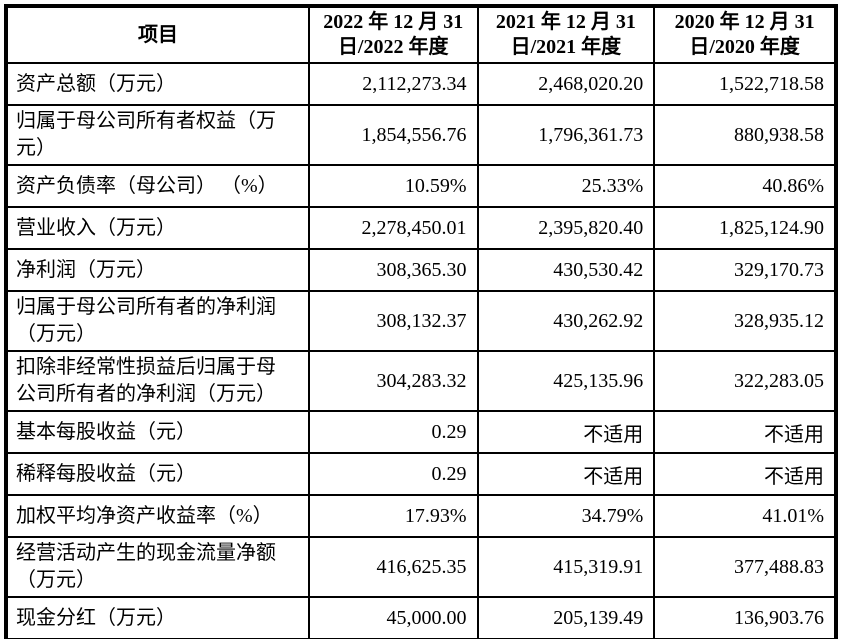 This screenshot has width=843, height=639. I want to click on cell-value: 2,468,020.20, so click(566, 84).